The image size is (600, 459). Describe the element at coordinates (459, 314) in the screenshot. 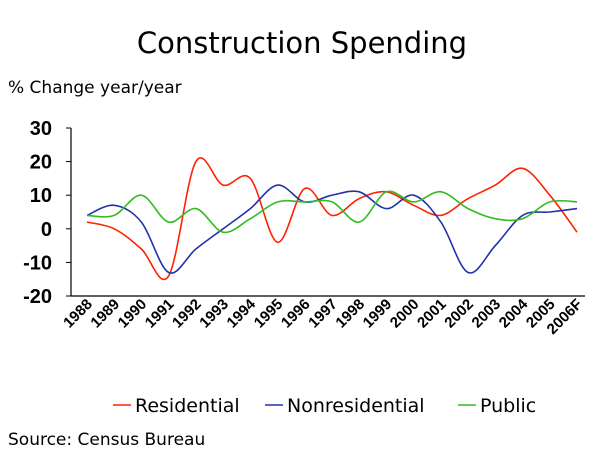

I see `x-tick-label: 2002` at that location.